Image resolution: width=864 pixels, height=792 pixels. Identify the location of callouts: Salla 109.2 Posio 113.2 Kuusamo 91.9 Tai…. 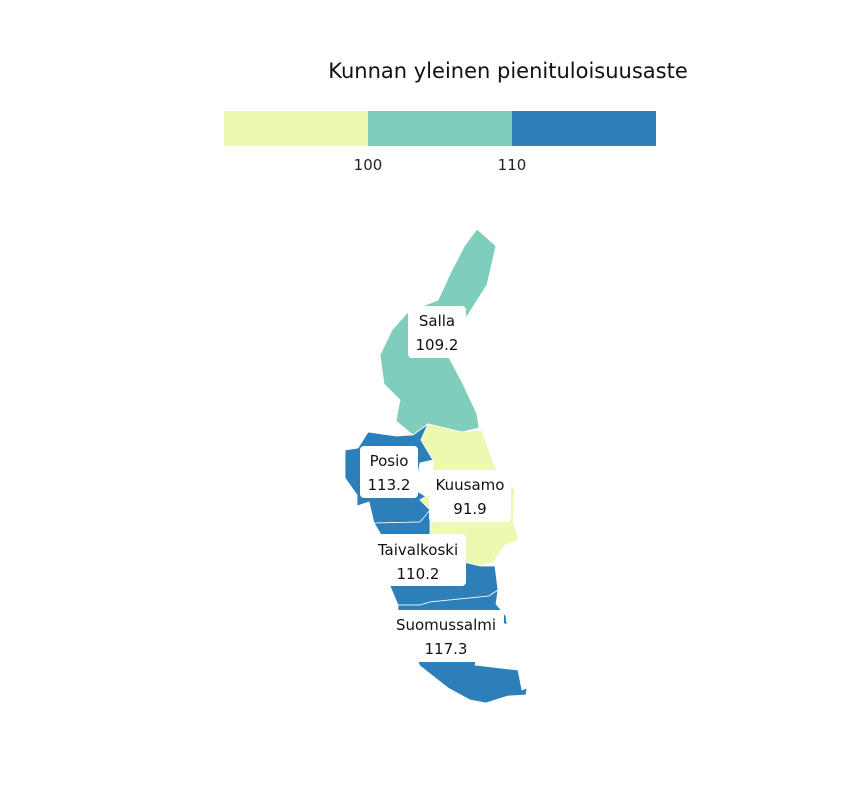
(435, 484).